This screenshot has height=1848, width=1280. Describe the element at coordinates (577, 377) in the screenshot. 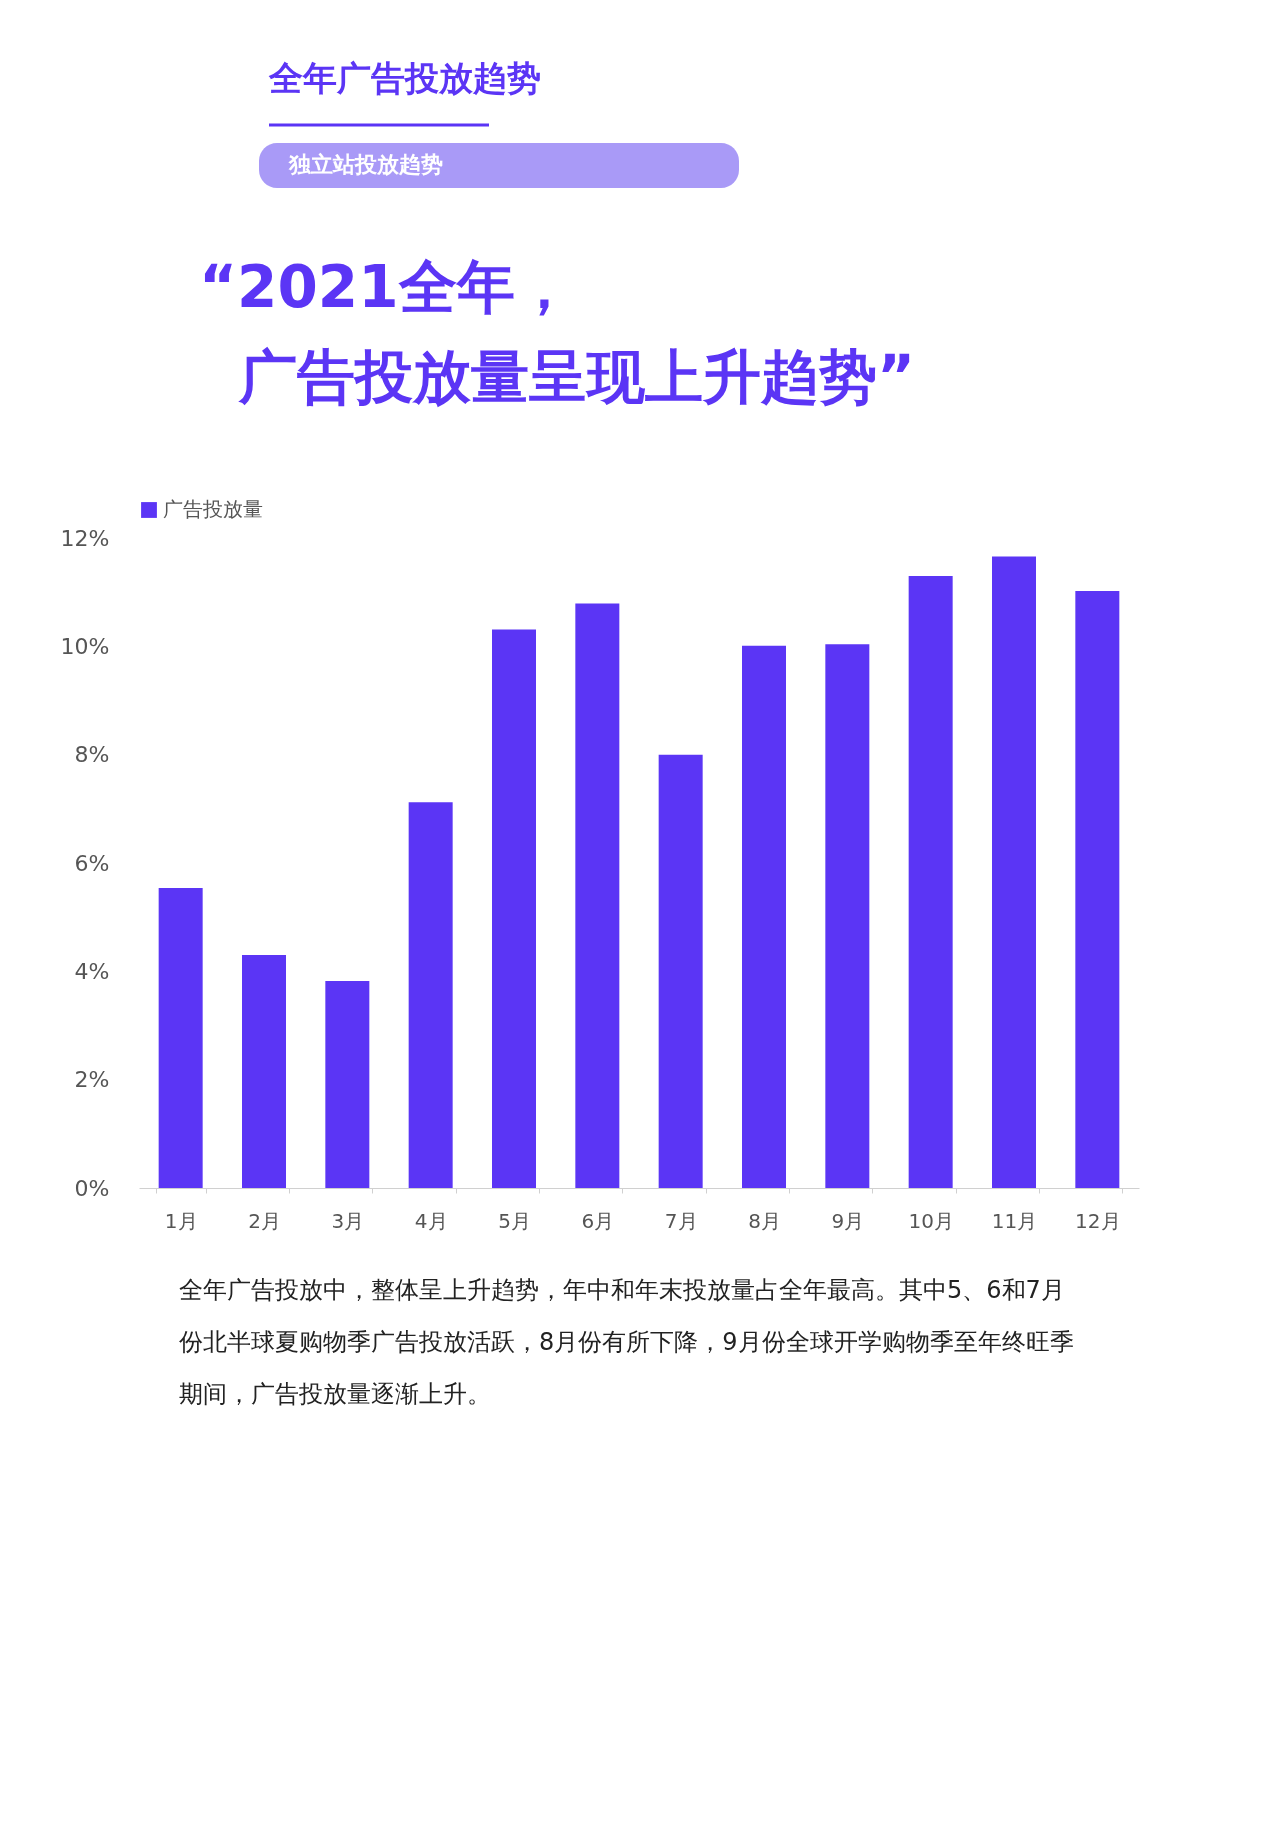

I see `text: 广告投放量呈现上升趋势”` at that location.